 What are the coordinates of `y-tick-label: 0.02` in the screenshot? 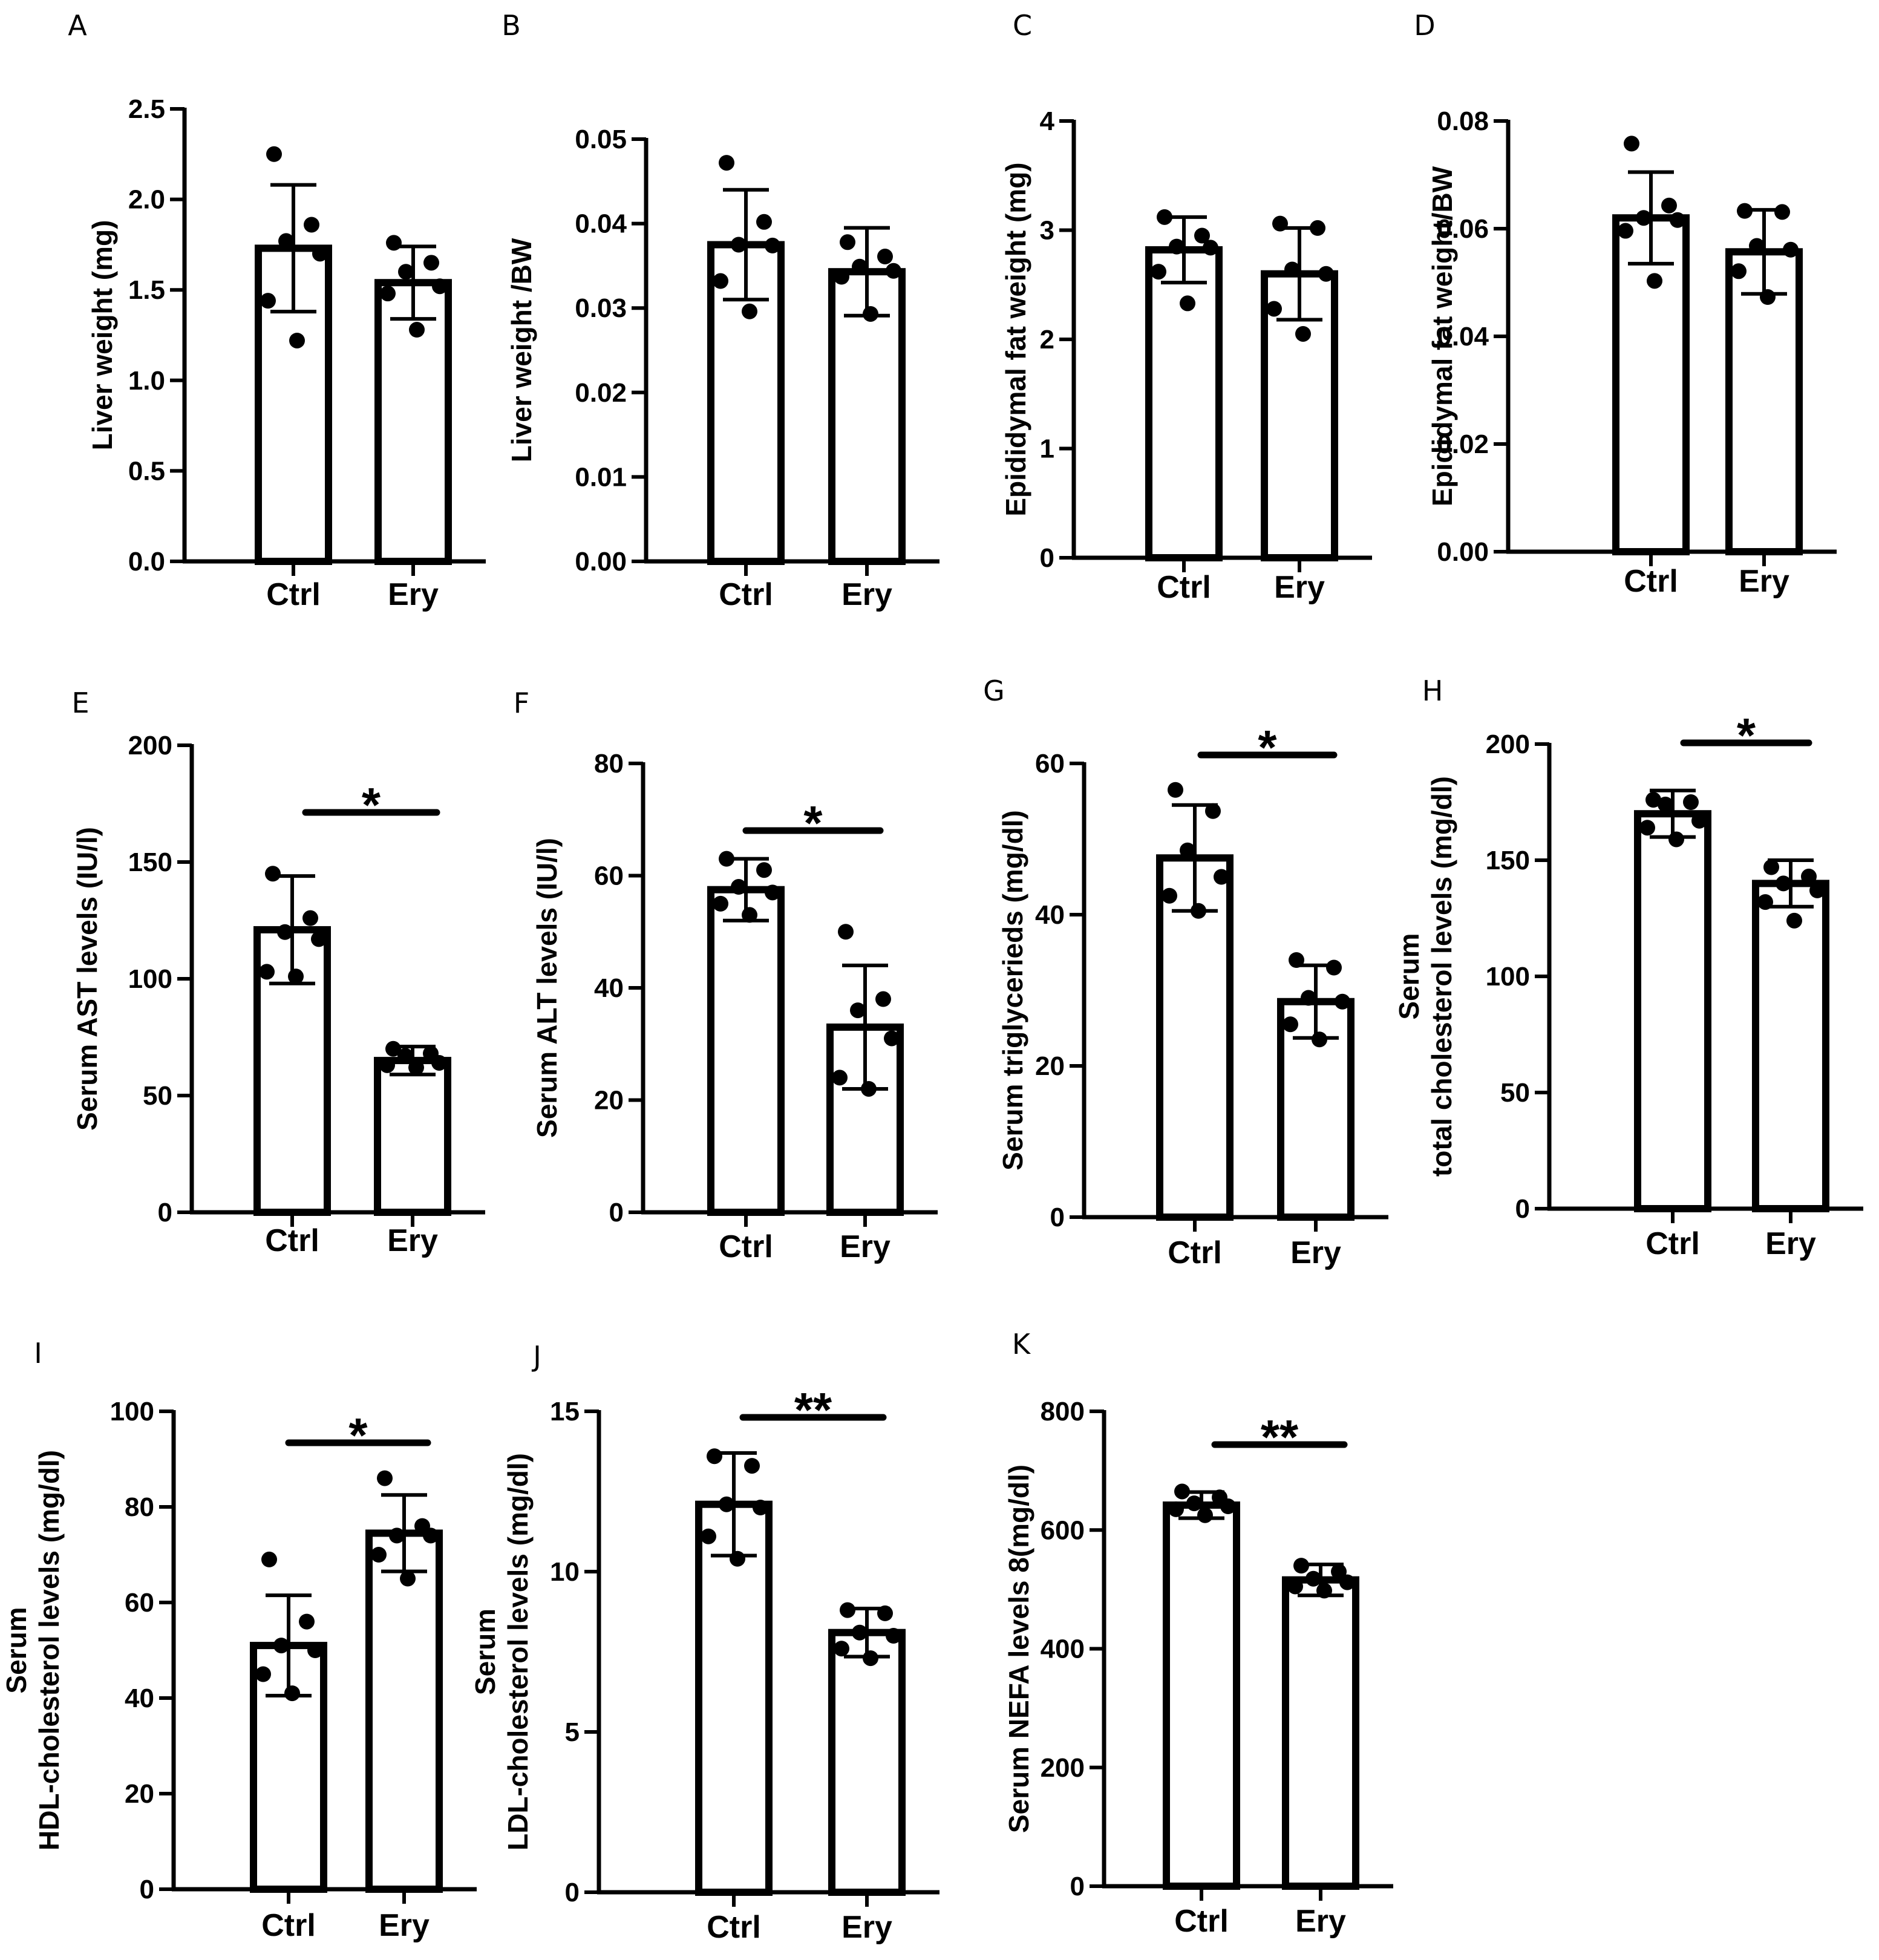 It's located at (1463, 445).